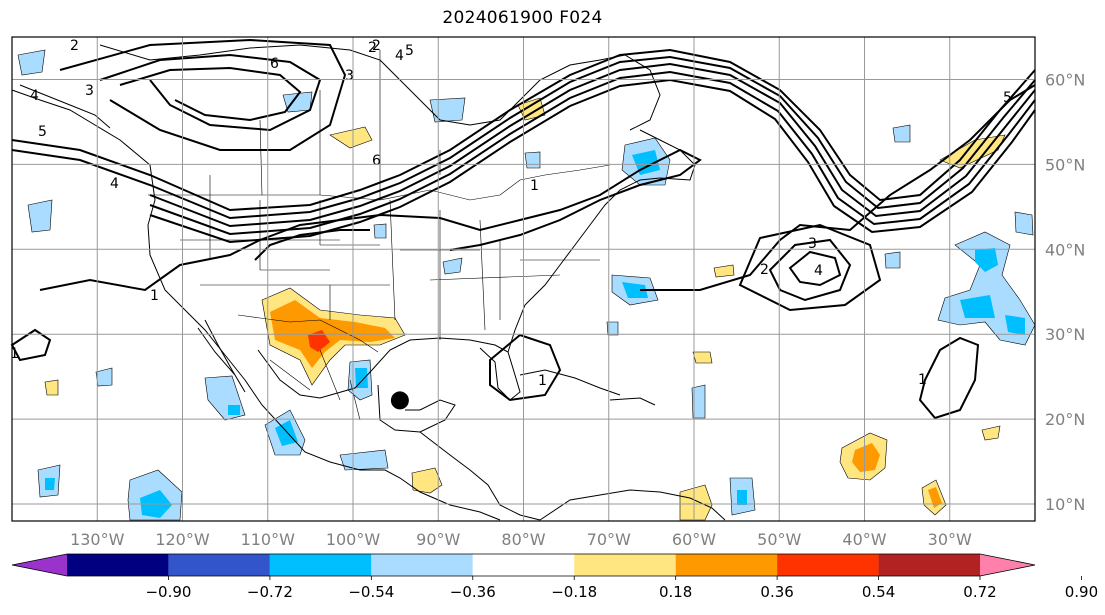 This screenshot has width=1105, height=615. What do you see at coordinates (742, 497) in the screenshot?
I see `negative-anomaly-caribbean-1-core` at bounding box center [742, 497].